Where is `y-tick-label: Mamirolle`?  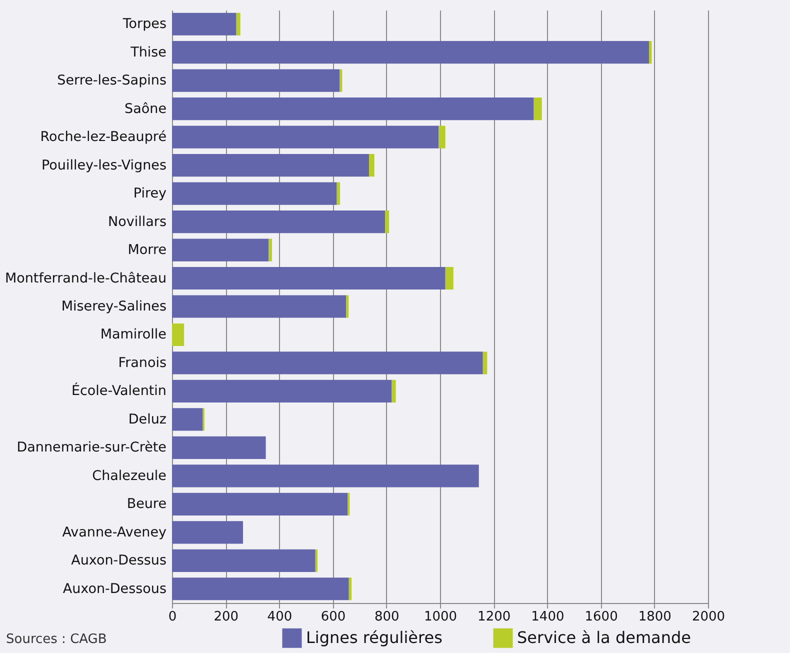 y-tick-label: Mamirolle is located at coordinates (133, 334).